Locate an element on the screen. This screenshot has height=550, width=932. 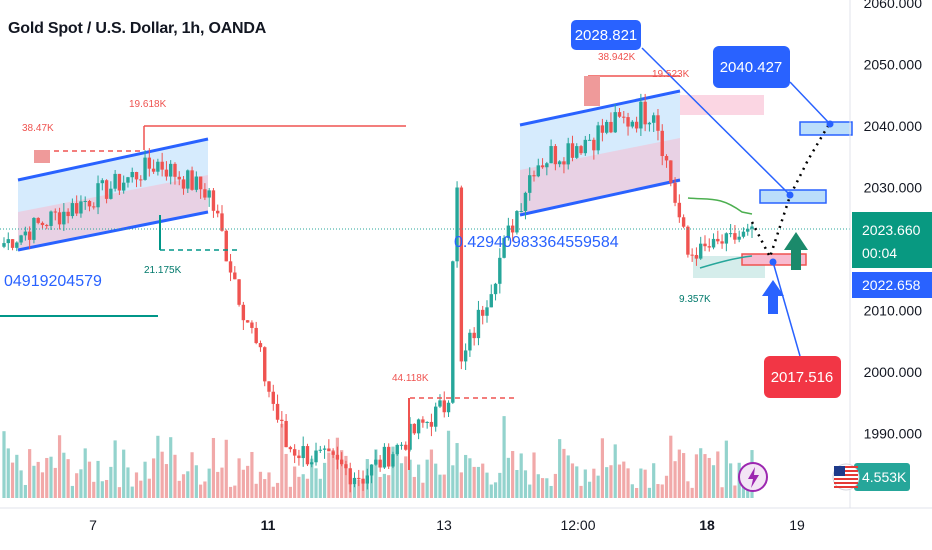
time-tick-label: 11 is located at coordinates (268, 525).